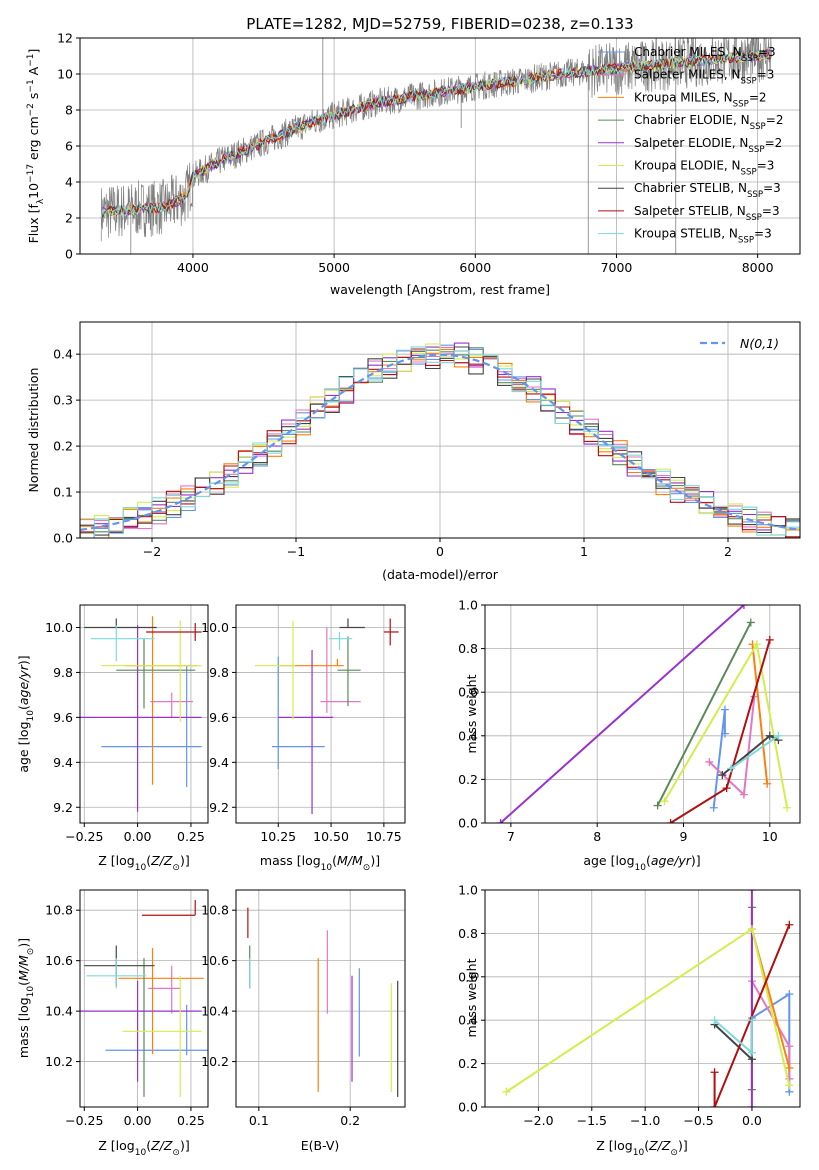 The height and width of the screenshot is (1170, 819). I want to click on spectrum-ytick-label: 0, so click(69, 254).